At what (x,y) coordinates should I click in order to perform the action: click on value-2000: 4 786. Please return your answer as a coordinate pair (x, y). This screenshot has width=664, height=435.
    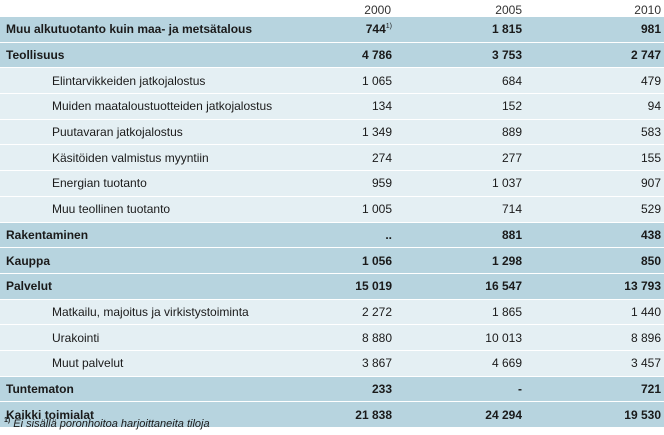
    Looking at the image, I should click on (337, 55).